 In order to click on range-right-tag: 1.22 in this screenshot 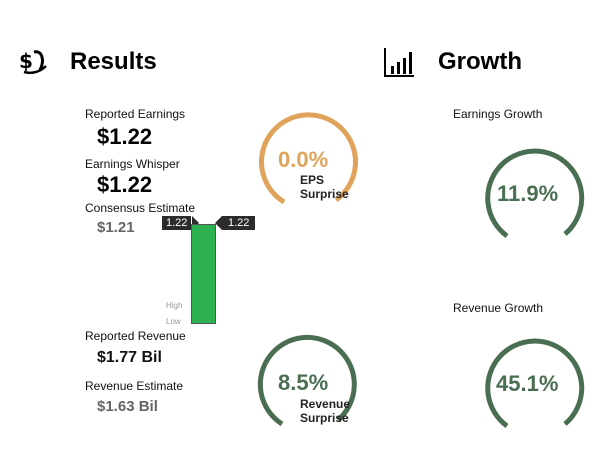, I will do `click(239, 223)`.